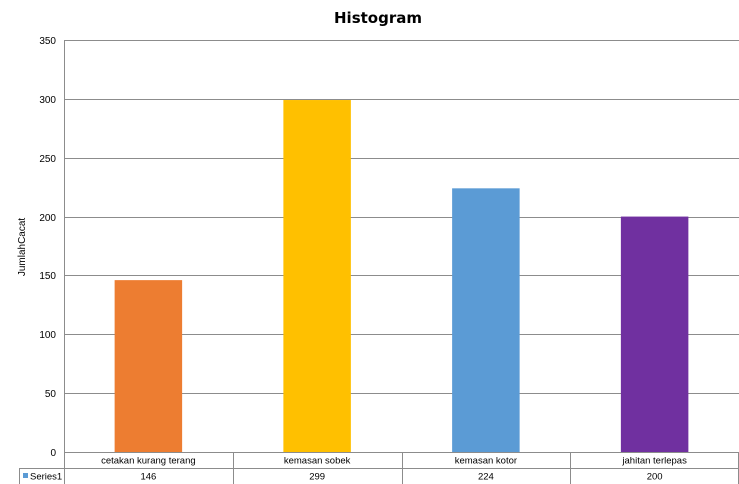 The height and width of the screenshot is (484, 739). I want to click on chart-title: Histogram, so click(378, 18).